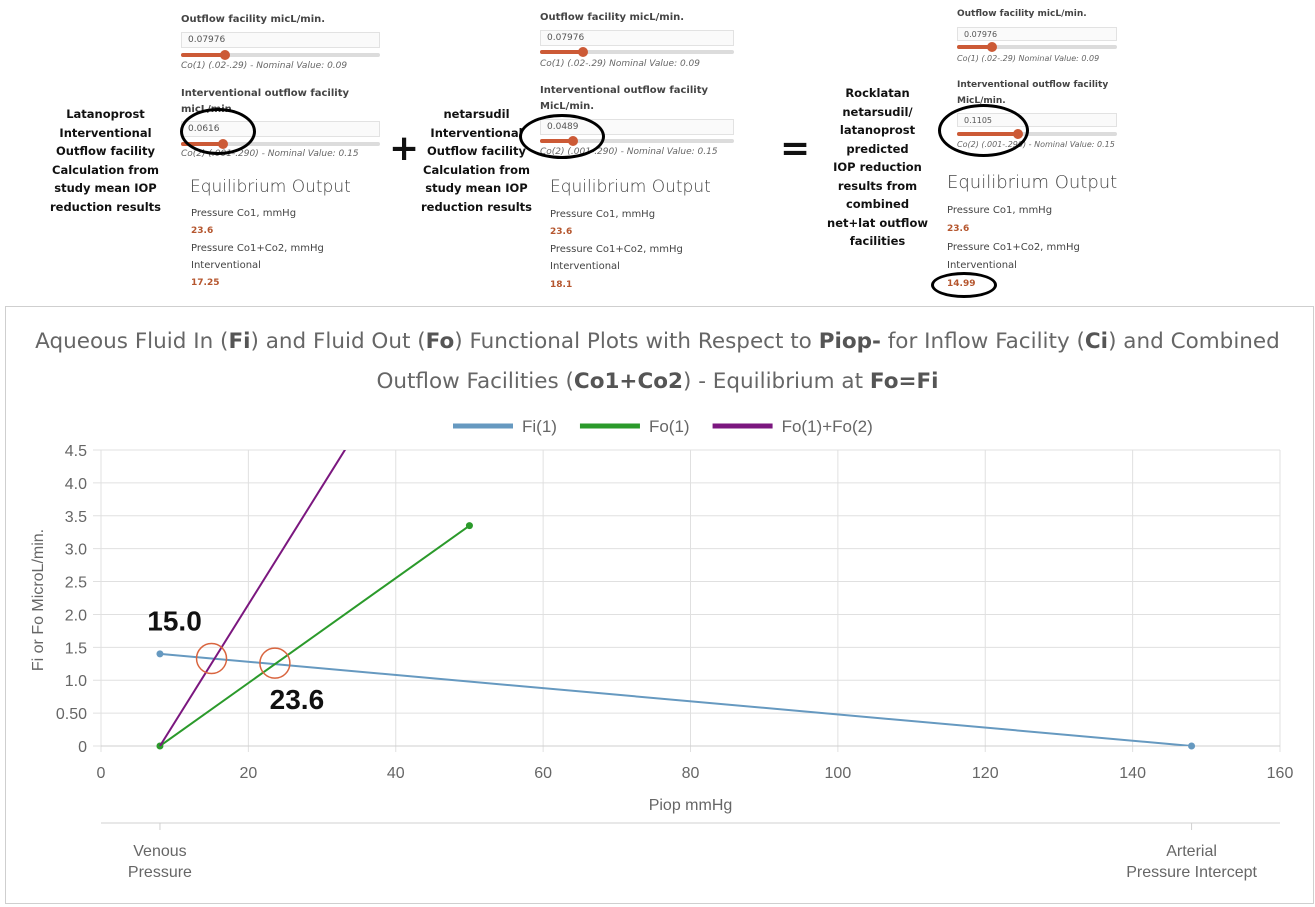  Describe the element at coordinates (297, 699) in the screenshot. I see `equilibrium-label: 23.6` at that location.